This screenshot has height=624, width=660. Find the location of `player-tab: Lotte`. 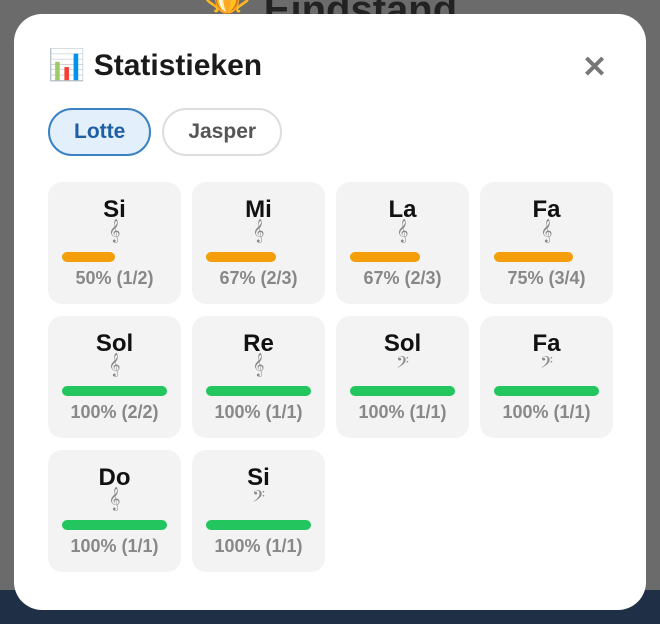

player-tab: Lotte is located at coordinates (100, 132).